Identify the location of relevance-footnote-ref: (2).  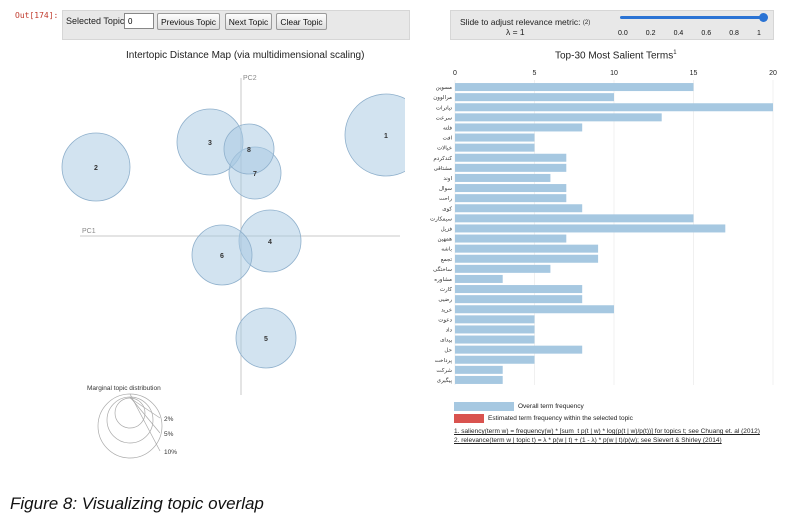
(586, 23).